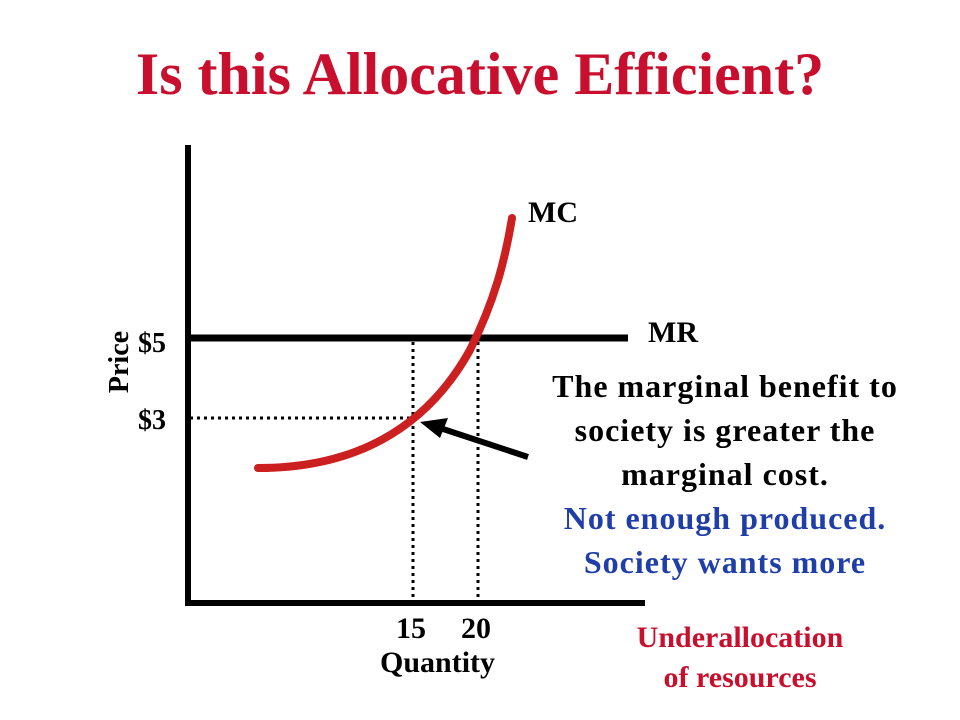 The image size is (960, 720). What do you see at coordinates (411, 628) in the screenshot?
I see `qty-tick-15: 15` at bounding box center [411, 628].